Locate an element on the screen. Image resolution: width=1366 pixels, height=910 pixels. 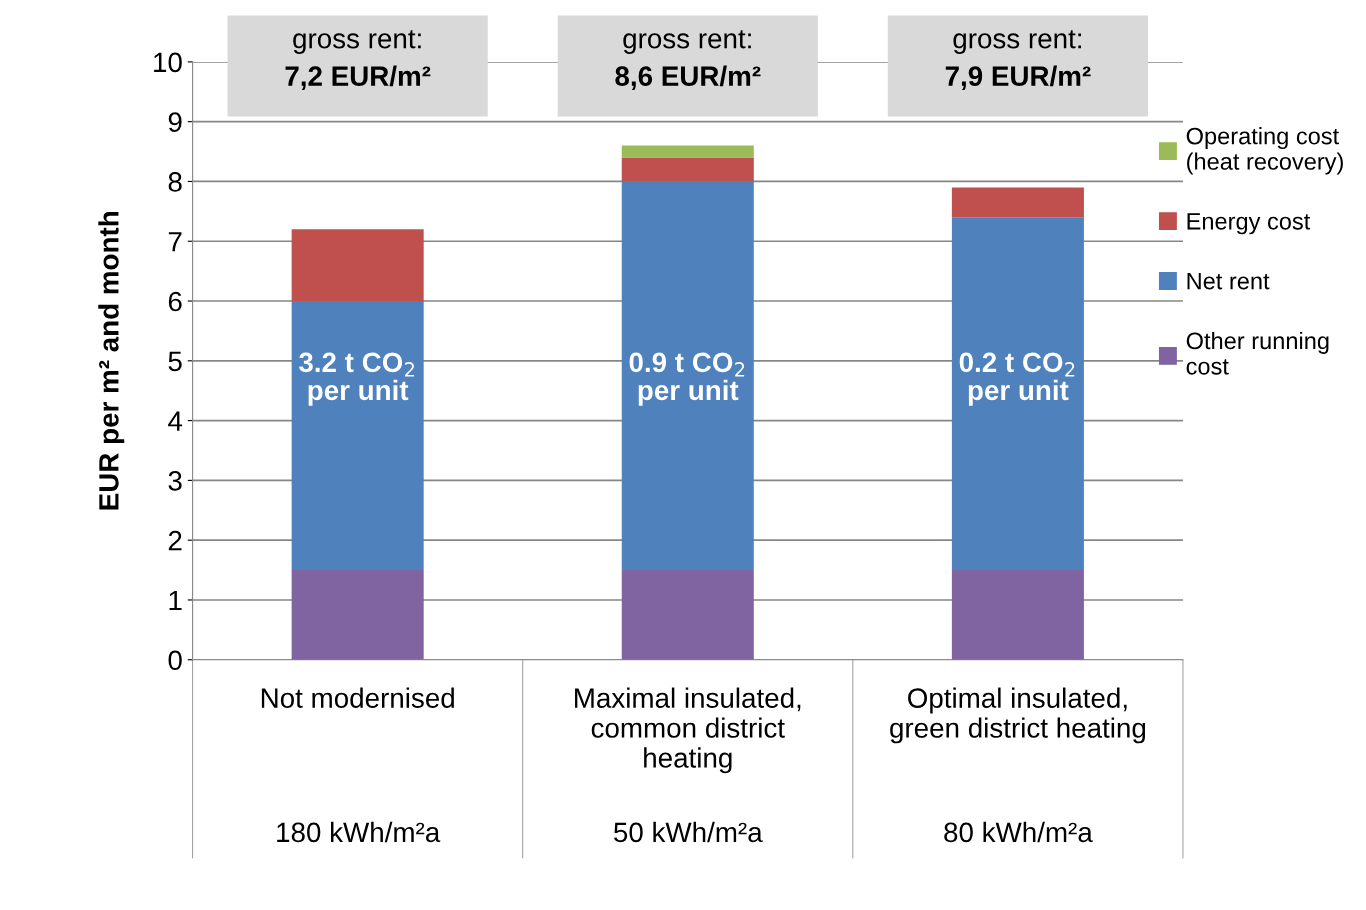
x-tick-label: Not modernised is located at coordinates (357, 697).